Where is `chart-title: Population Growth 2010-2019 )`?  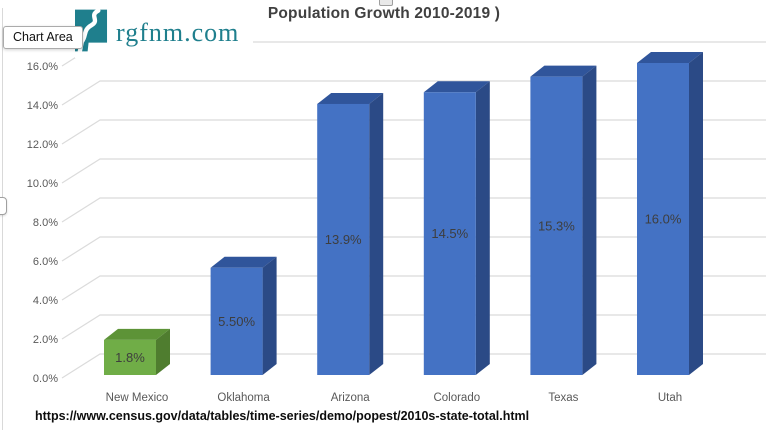 chart-title: Population Growth 2010-2019 ) is located at coordinates (384, 13).